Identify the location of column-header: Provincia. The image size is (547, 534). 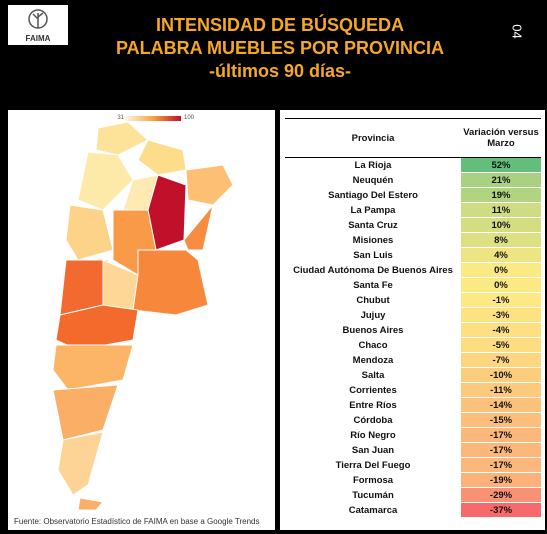
(373, 138).